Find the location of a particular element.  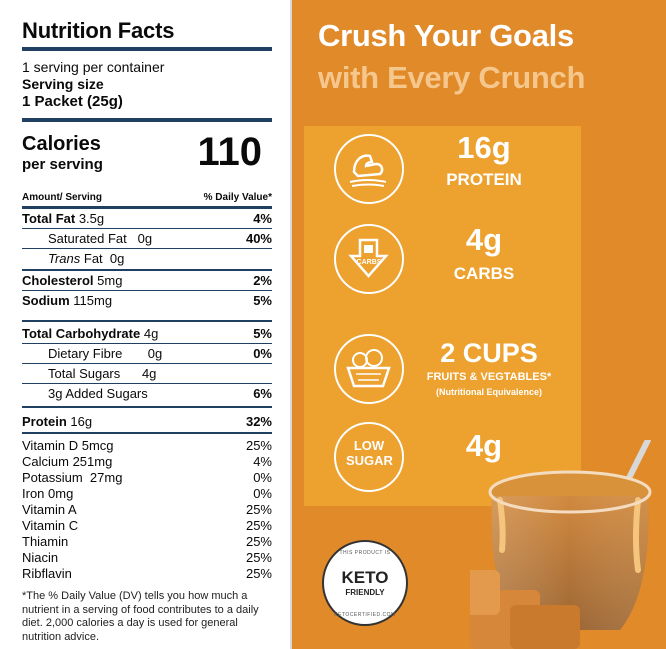

nutrient-row-trans-fat: Trans Fat 0g is located at coordinates (86, 258).